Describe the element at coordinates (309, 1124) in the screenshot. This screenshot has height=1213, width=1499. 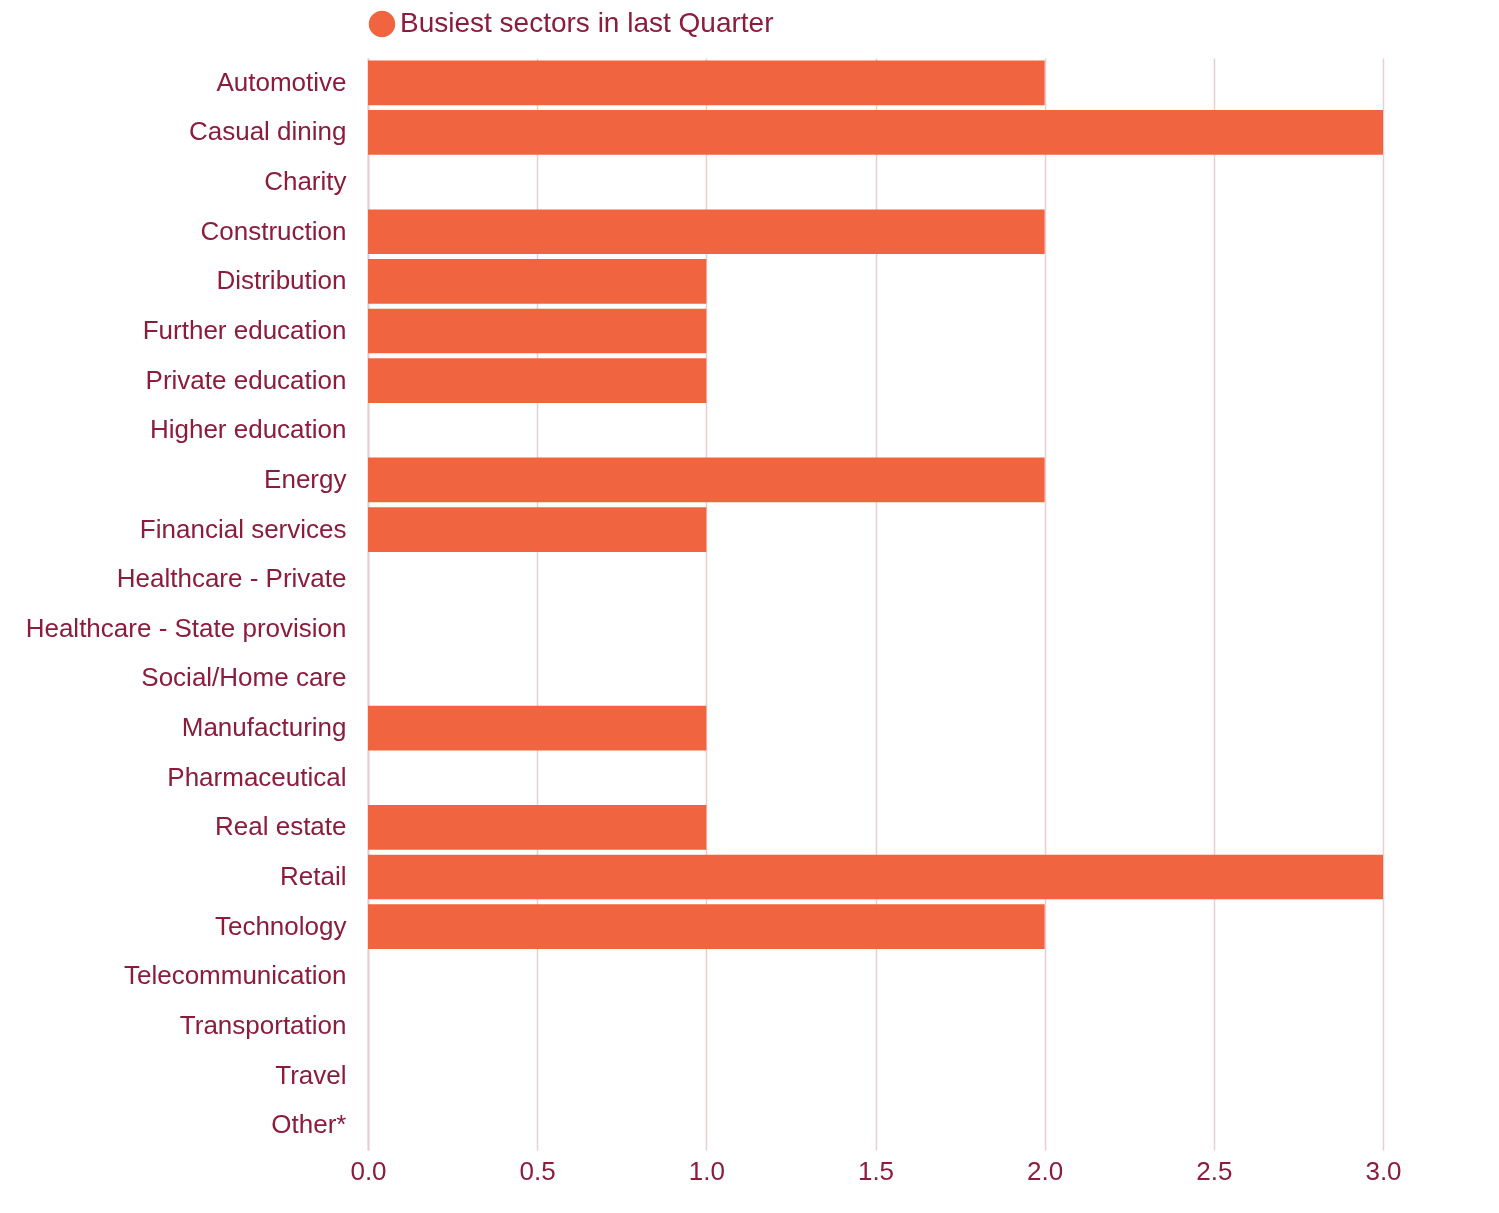
I see `y-tick-label: Other*` at that location.